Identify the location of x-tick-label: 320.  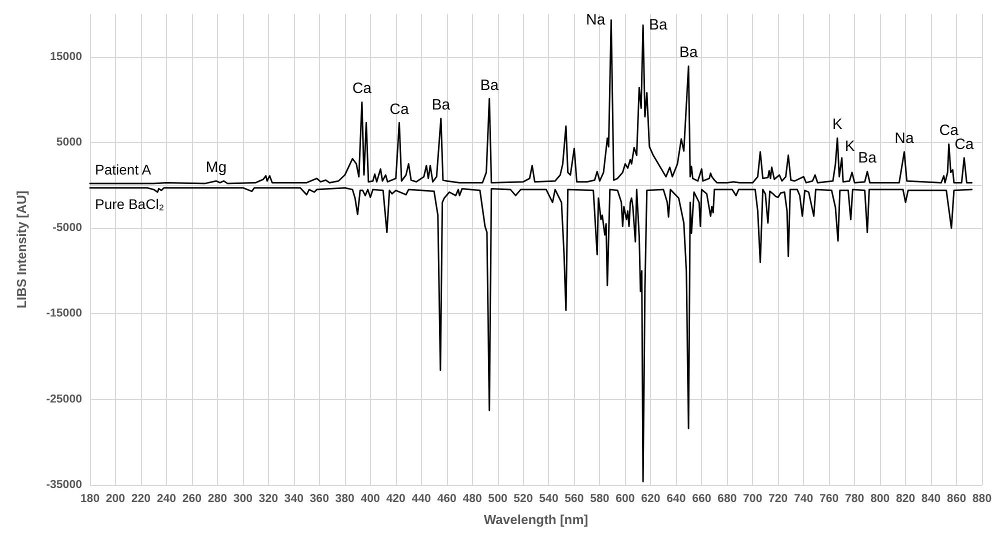
(268, 499).